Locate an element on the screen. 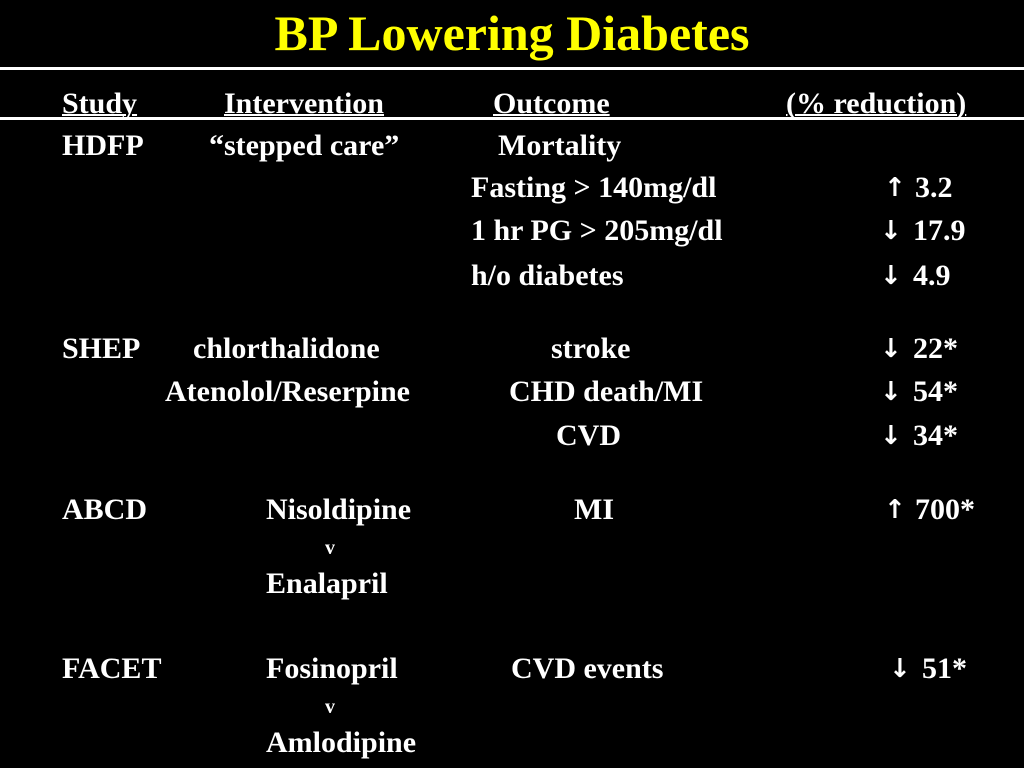 Image resolution: width=1024 pixels, height=768 pixels. abcd-study: ABCD is located at coordinates (105, 509).